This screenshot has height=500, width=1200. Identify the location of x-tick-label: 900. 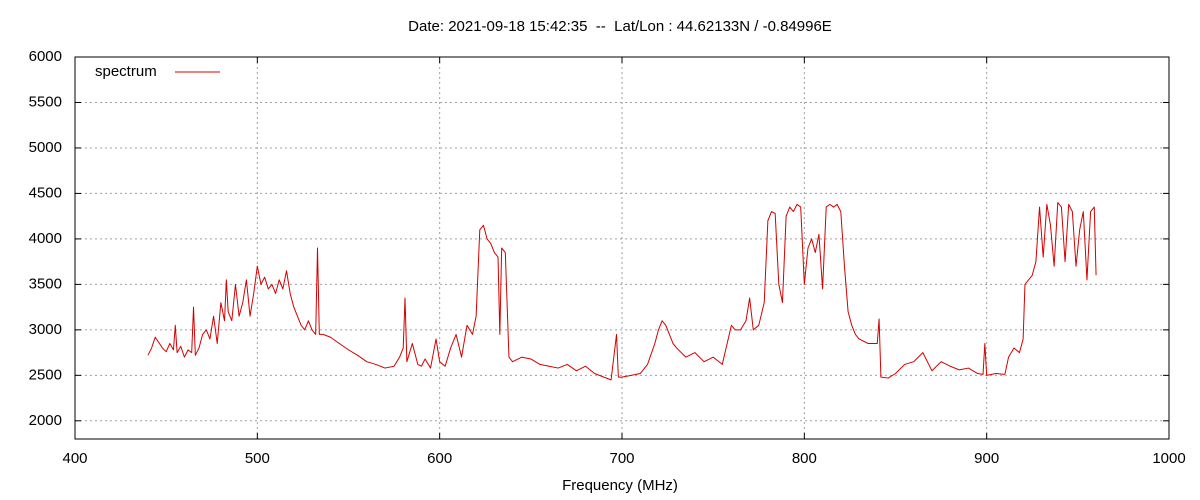
(986, 458).